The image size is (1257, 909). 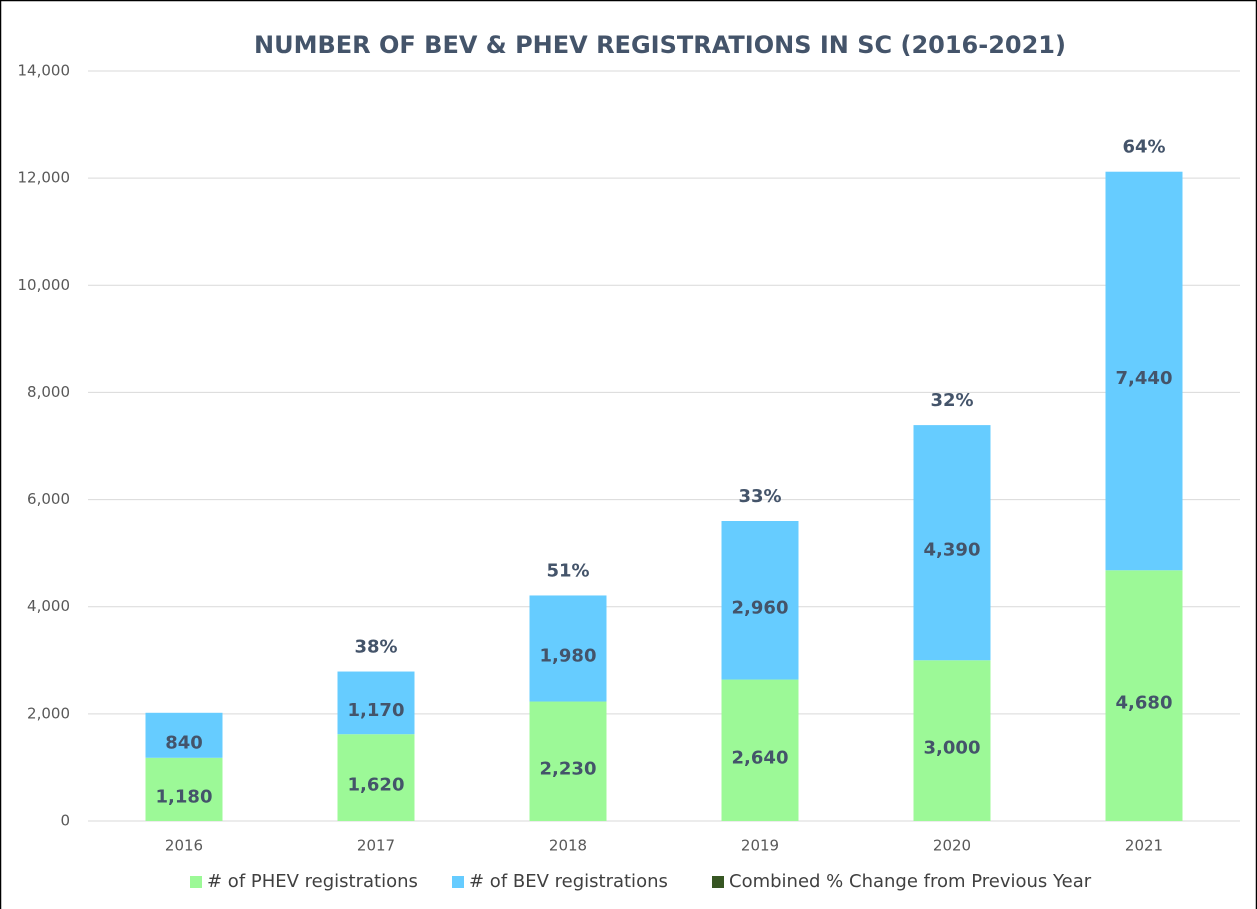 What do you see at coordinates (760, 607) in the screenshot?
I see `data-label: 2,960` at bounding box center [760, 607].